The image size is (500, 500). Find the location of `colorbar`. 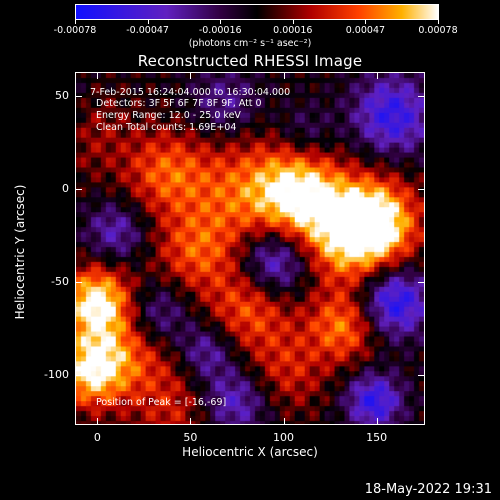

colorbar is located at coordinates (257, 12).